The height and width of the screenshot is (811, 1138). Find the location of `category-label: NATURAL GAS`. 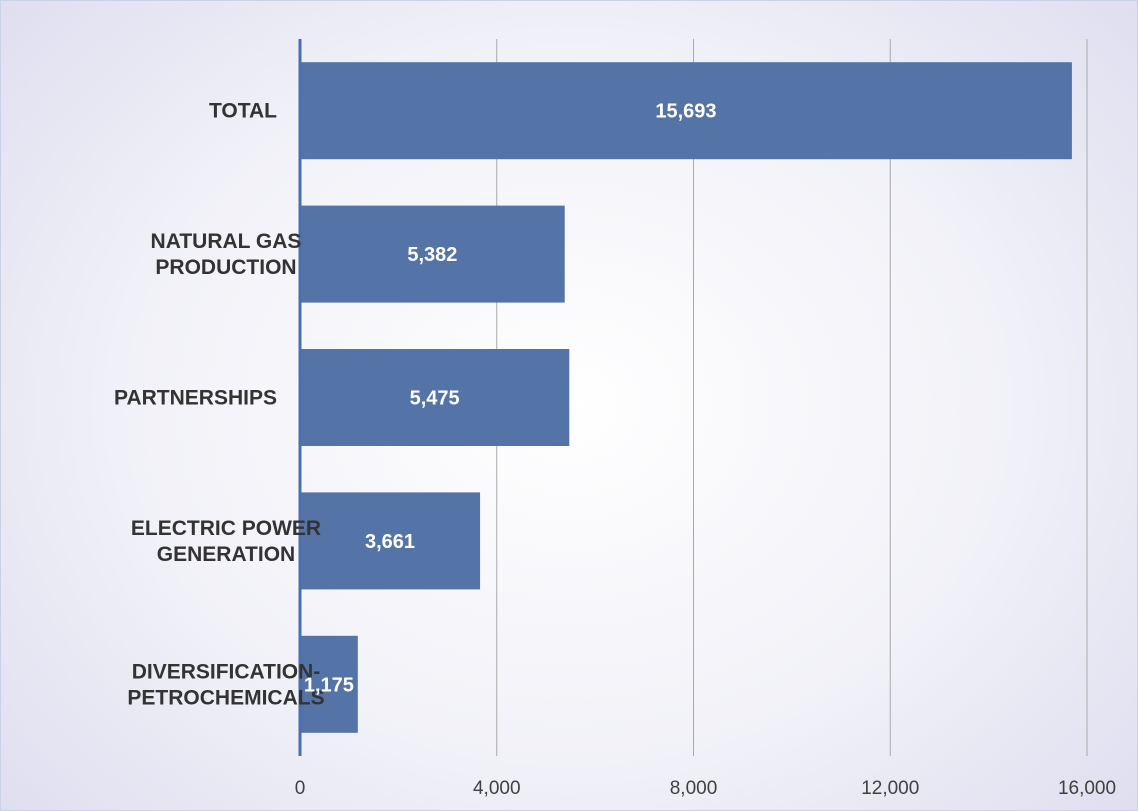

category-label: NATURAL GAS is located at coordinates (226, 241).